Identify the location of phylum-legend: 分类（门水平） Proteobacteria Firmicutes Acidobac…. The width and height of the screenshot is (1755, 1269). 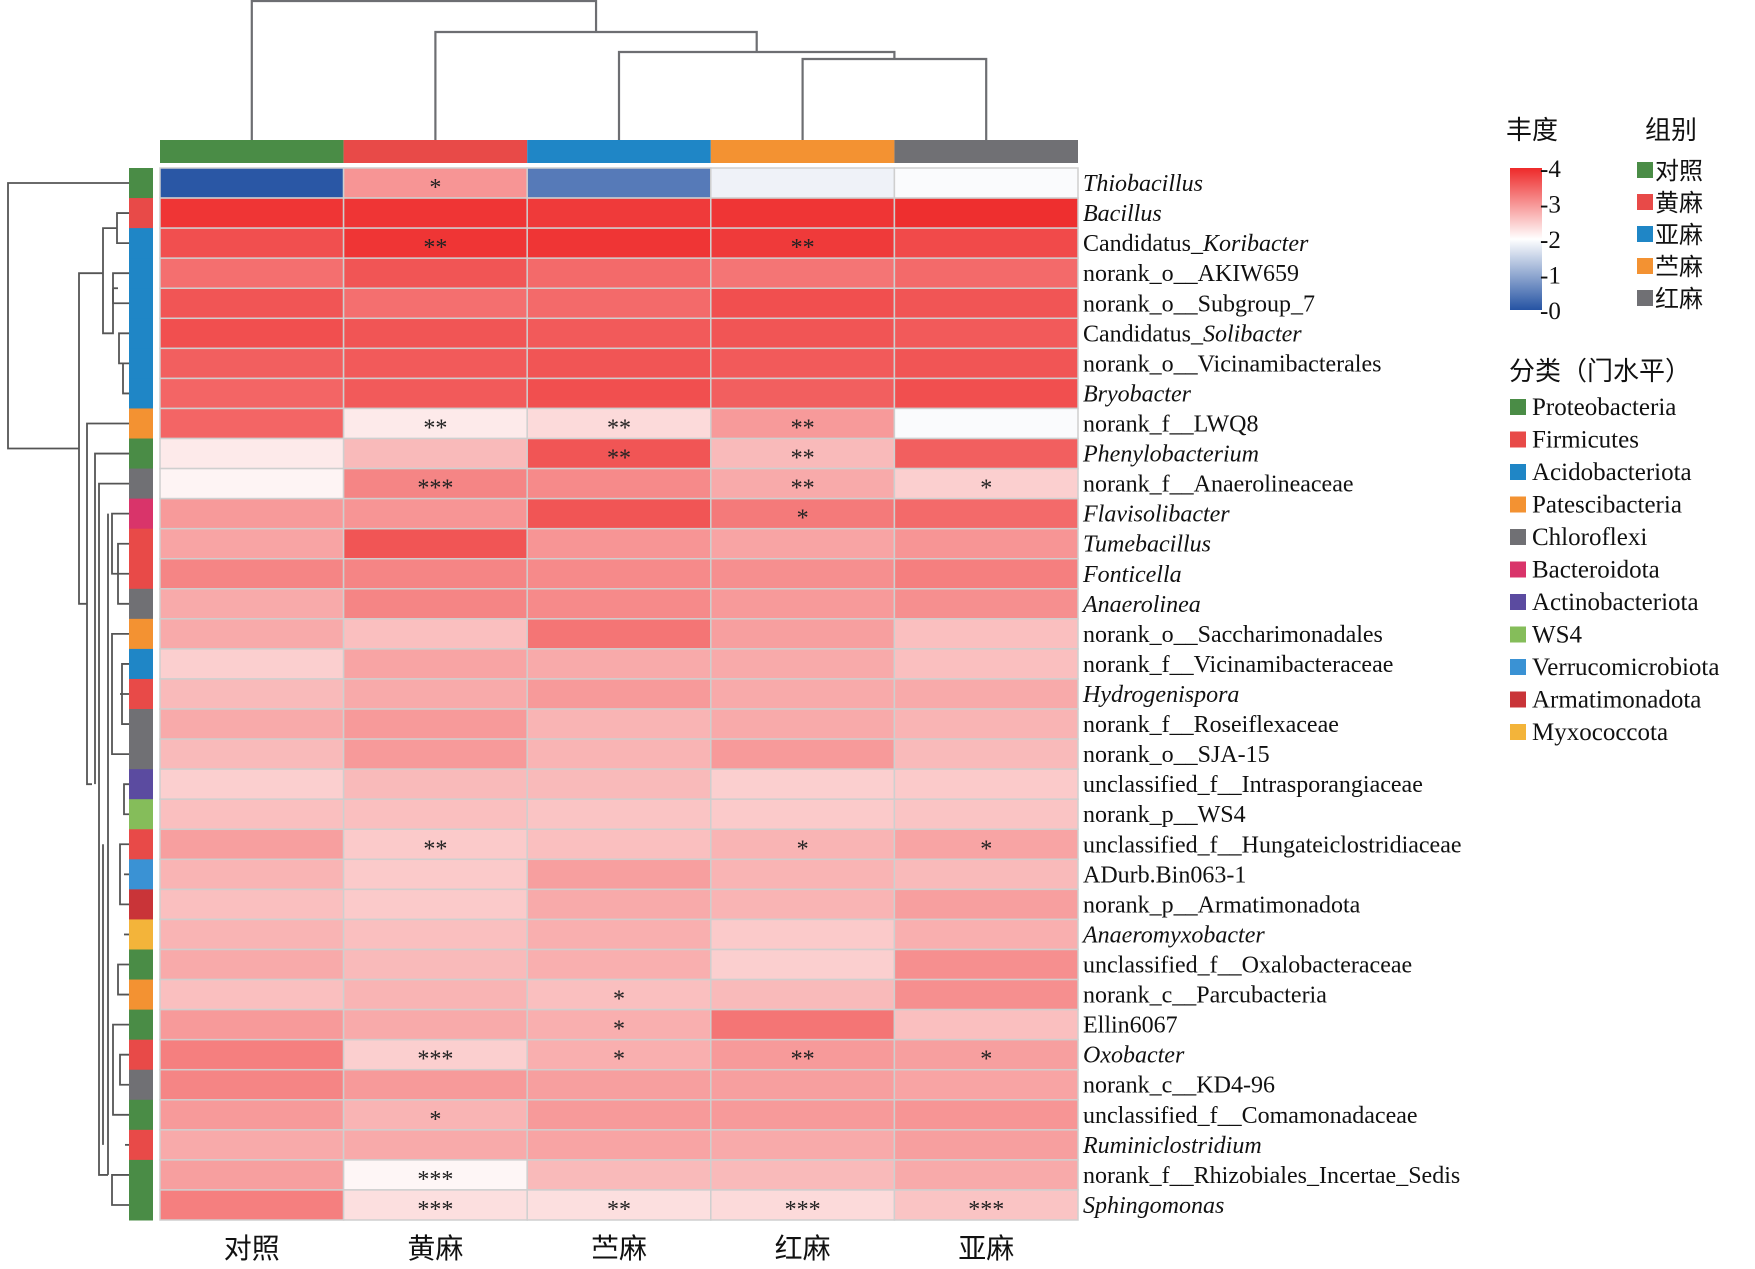
(1614, 551).